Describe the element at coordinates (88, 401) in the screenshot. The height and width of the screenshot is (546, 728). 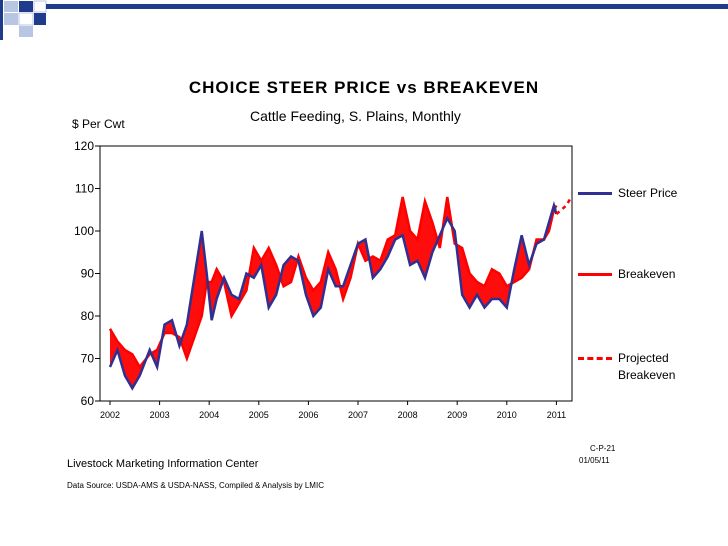
I see `y-tick-label: 60` at that location.